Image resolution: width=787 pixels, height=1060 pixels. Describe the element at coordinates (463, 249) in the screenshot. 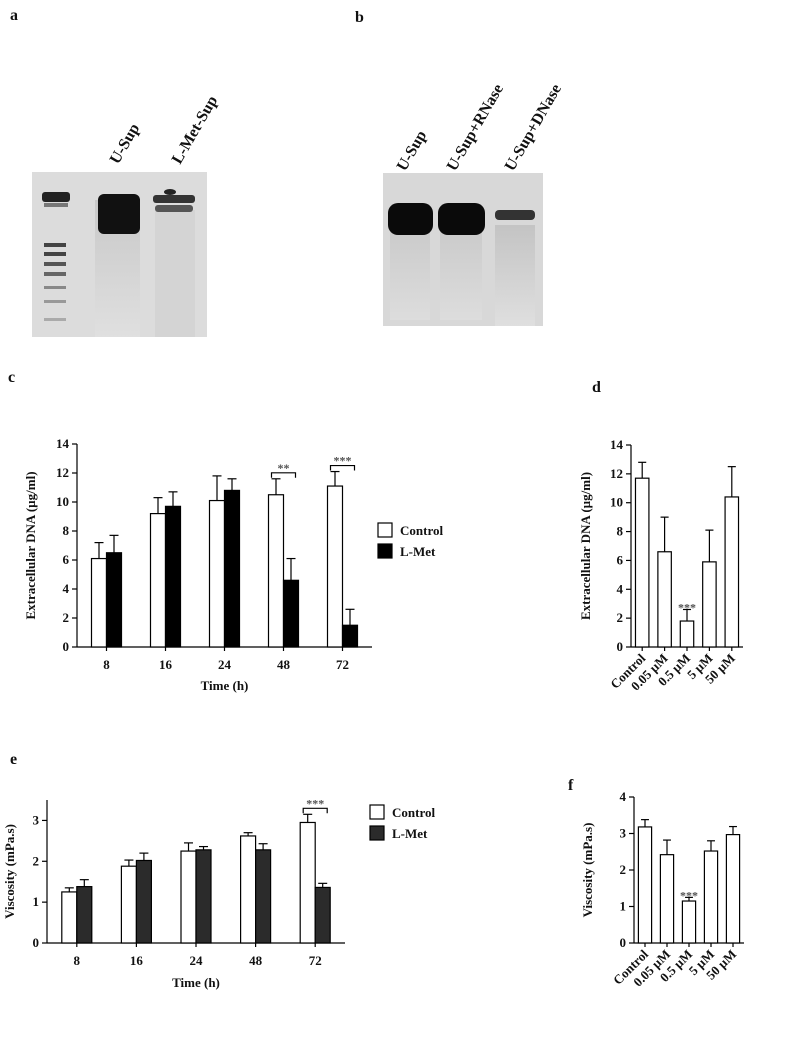

I see `gel-b` at that location.